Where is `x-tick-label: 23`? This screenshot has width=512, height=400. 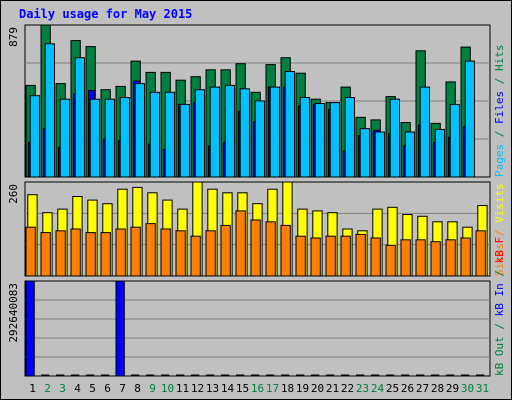
x-tick-label: 23 is located at coordinates (362, 388).